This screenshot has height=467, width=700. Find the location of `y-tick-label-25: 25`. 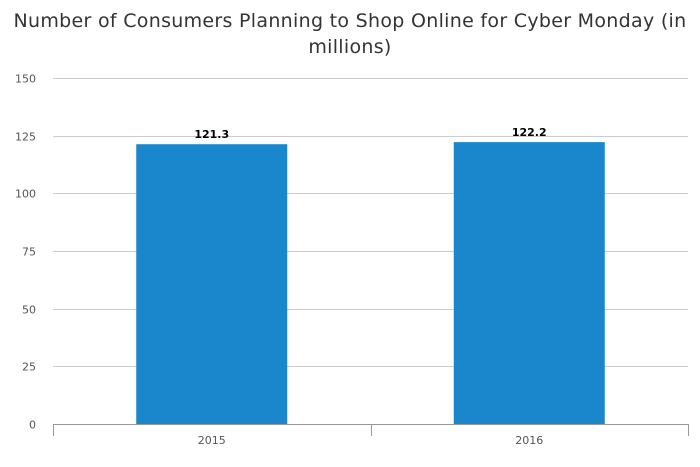

y-tick-label-25: 25 is located at coordinates (29, 367).